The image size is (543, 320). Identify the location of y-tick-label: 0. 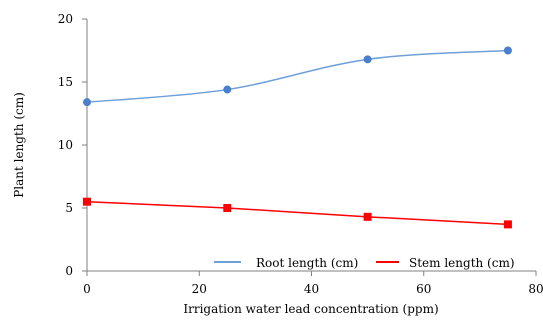
(69, 271).